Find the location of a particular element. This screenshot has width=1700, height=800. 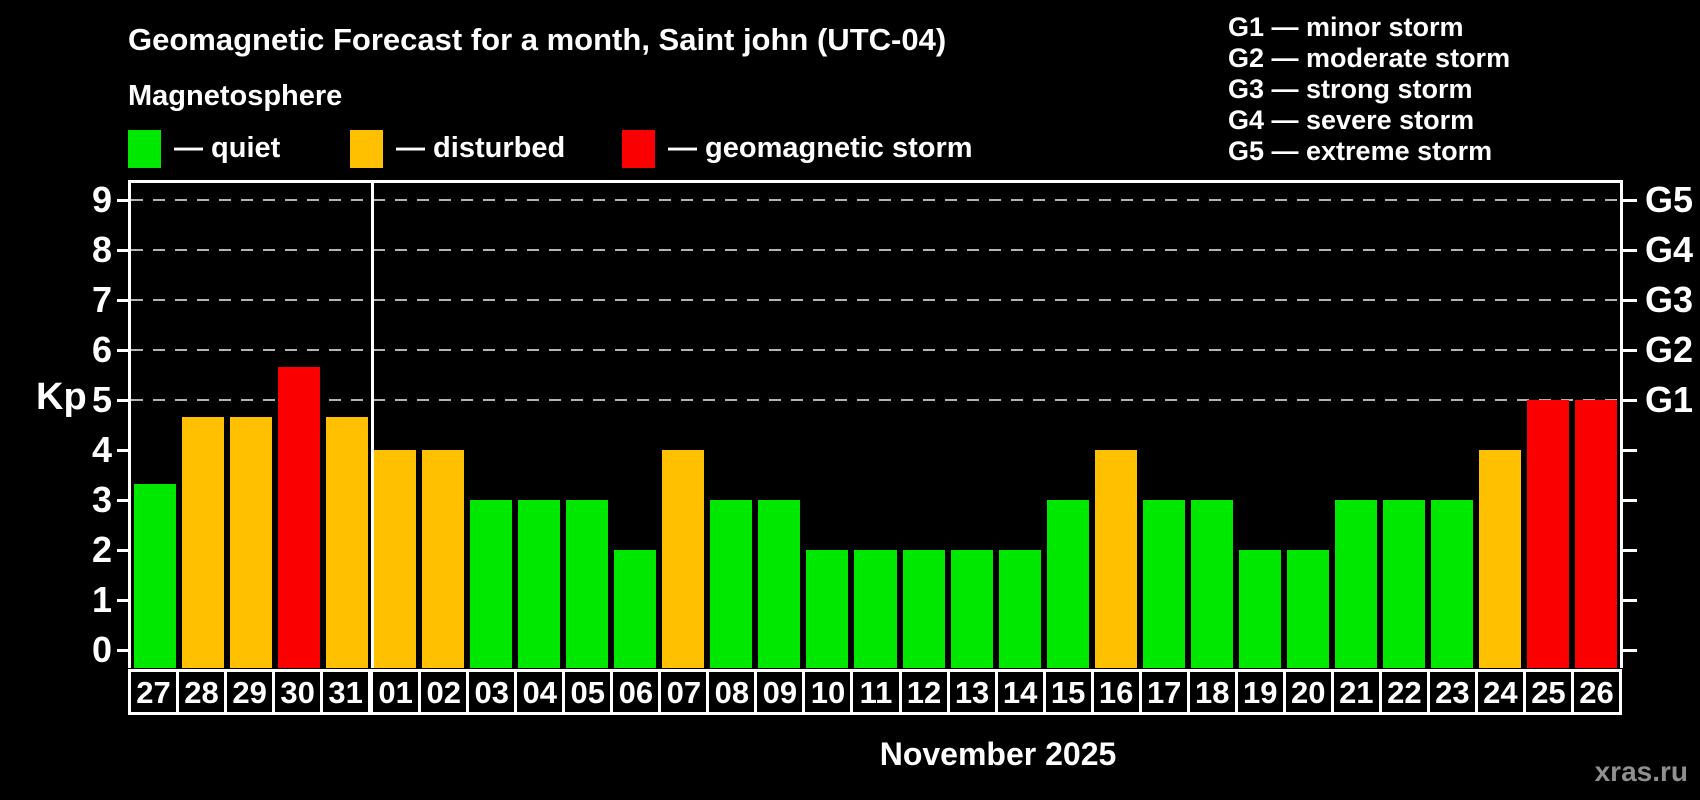

y-axis-label-0: 0 is located at coordinates (101, 649).